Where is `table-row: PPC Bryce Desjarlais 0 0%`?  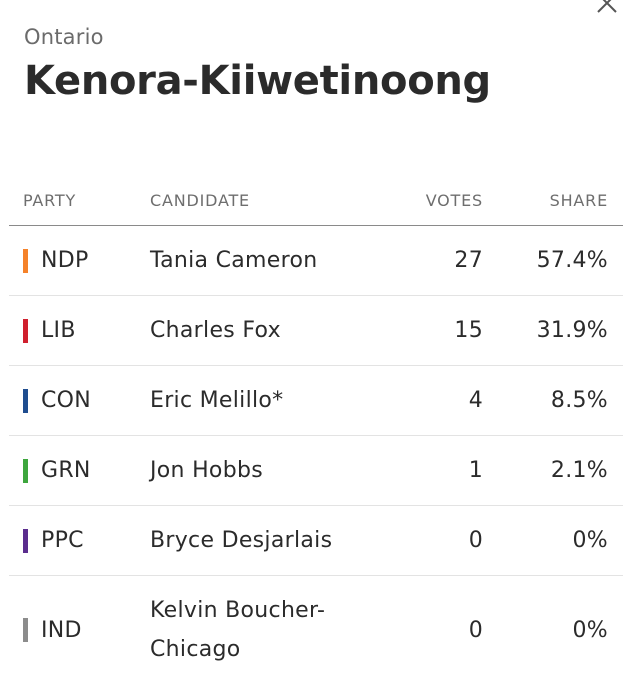 table-row: PPC Bryce Desjarlais 0 0% is located at coordinates (316, 541).